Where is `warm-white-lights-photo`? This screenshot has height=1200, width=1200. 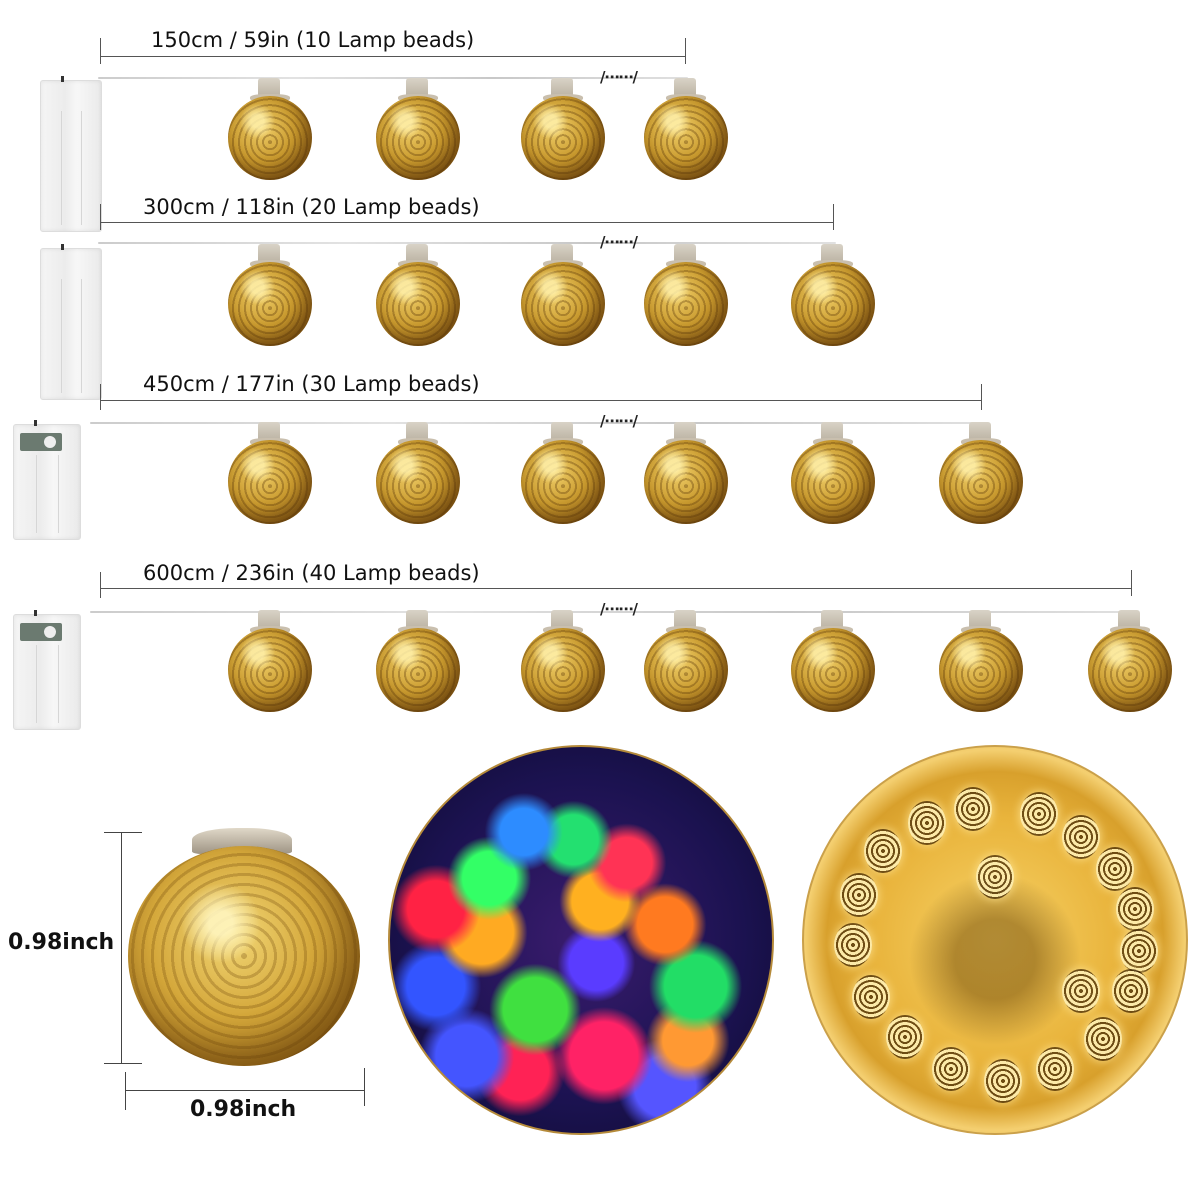
warm-white-lights-photo is located at coordinates (995, 940).